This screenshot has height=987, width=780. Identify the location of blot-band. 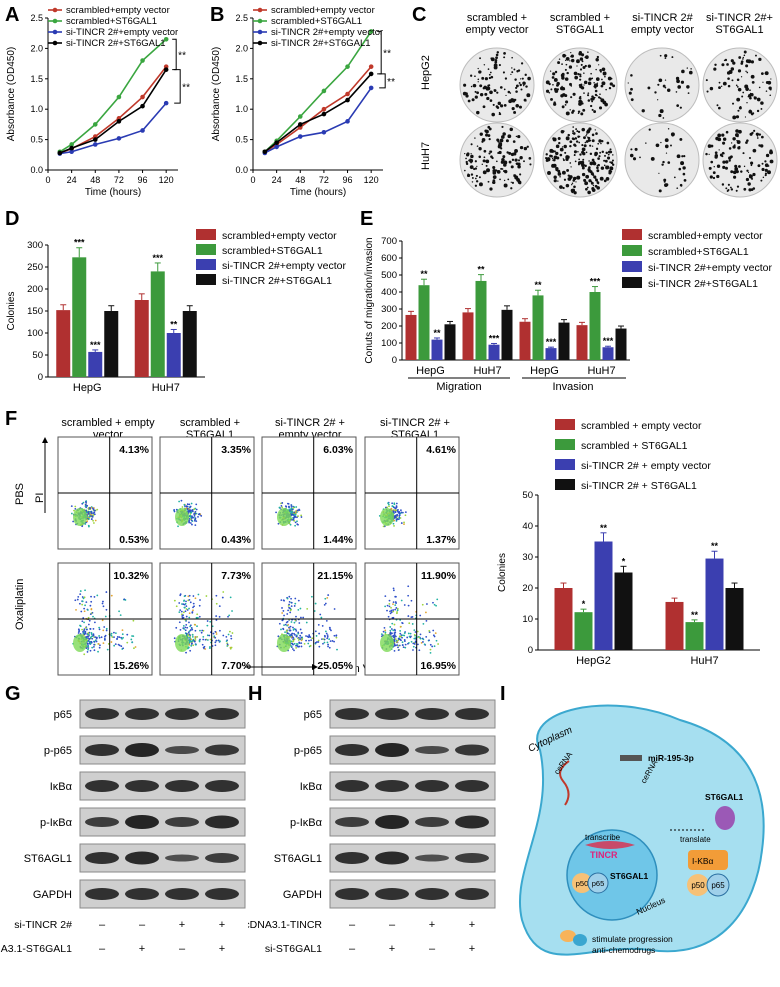
(472, 750).